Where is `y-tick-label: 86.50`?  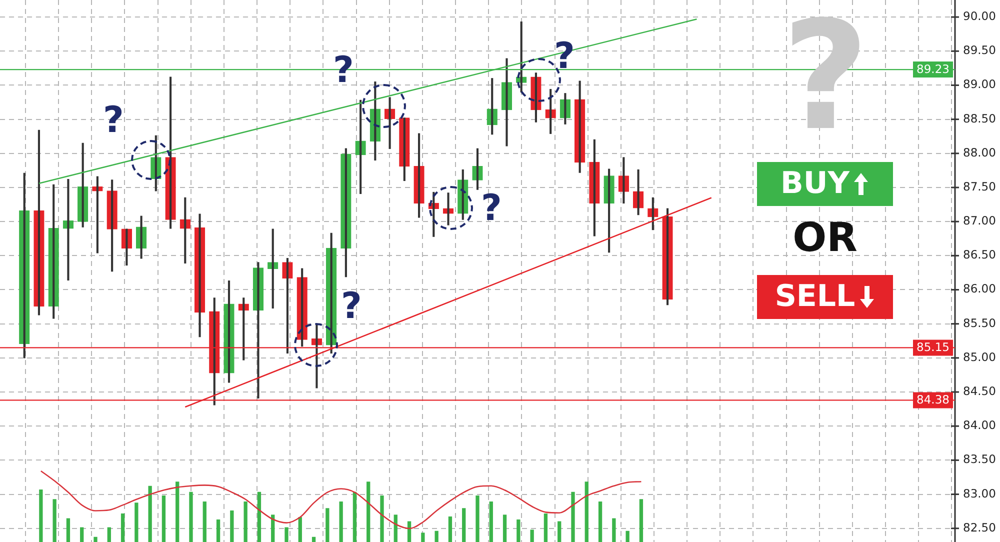 y-tick-label: 86.50 is located at coordinates (979, 255).